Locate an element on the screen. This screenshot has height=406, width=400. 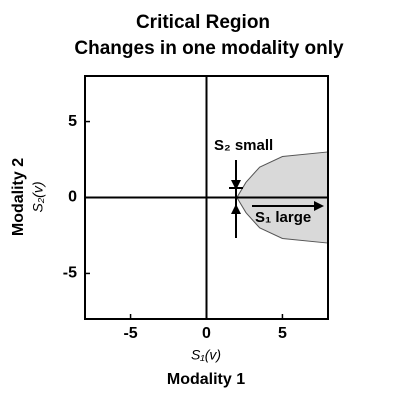
x-axis-label: S₁(v) is located at coordinates (206, 355).